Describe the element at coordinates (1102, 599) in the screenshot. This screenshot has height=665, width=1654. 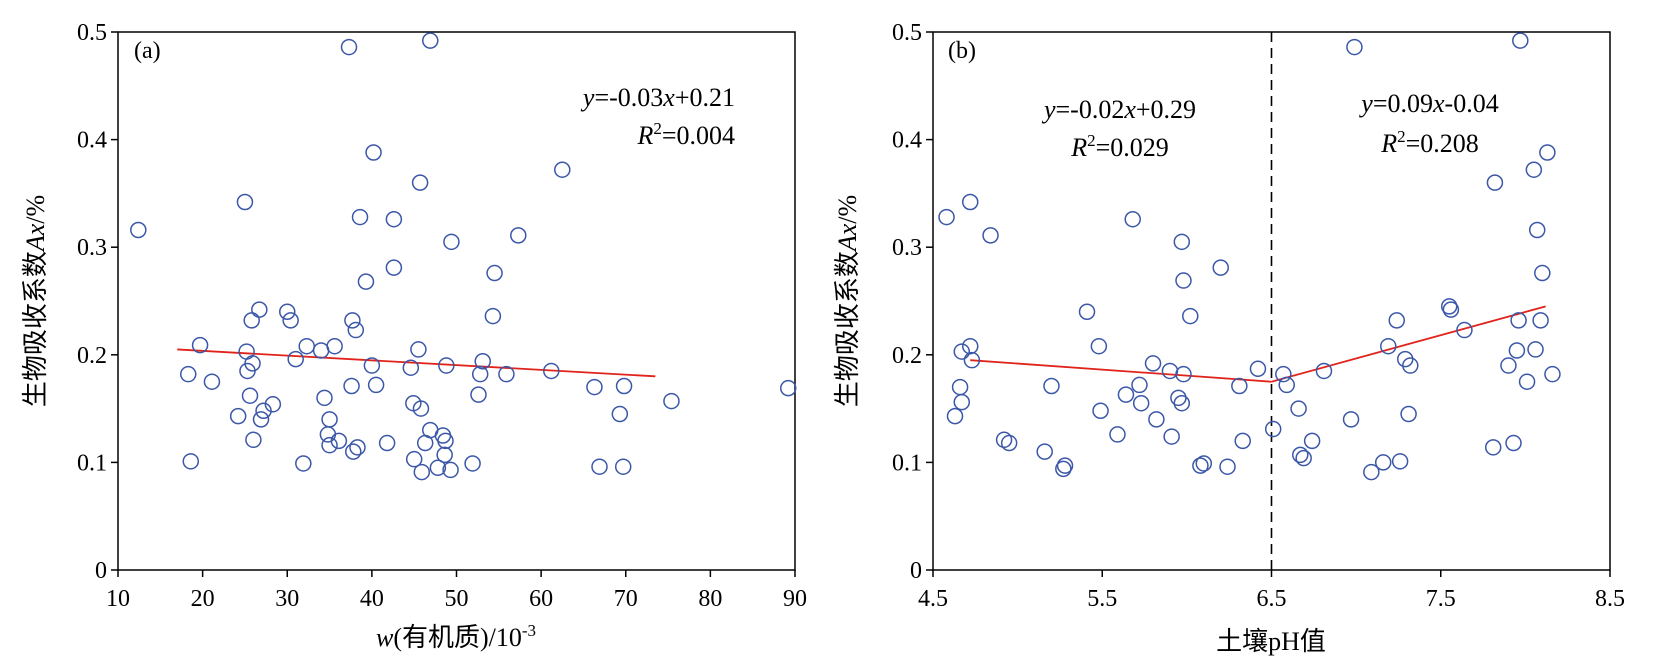
I see `x-tick-label: 5.5` at that location.